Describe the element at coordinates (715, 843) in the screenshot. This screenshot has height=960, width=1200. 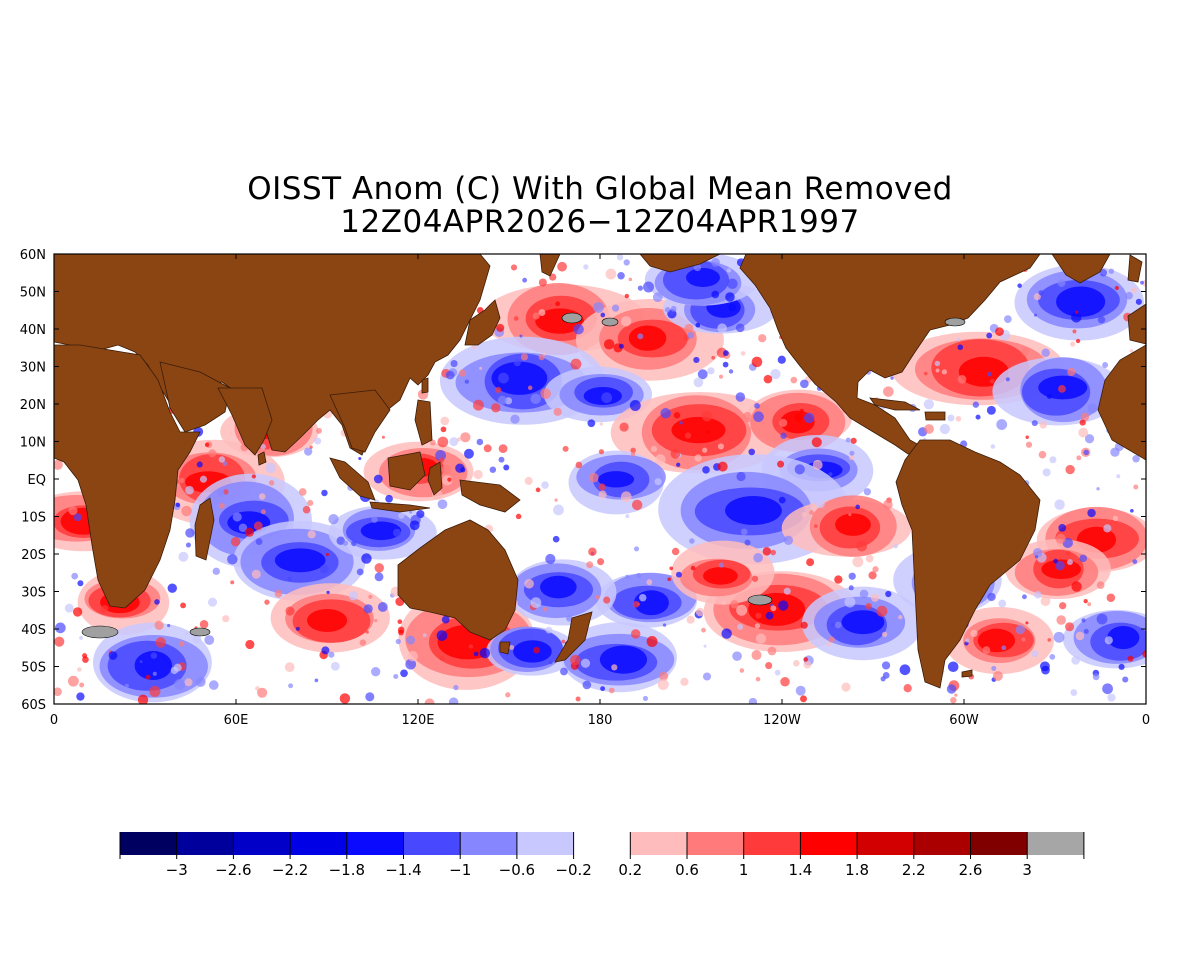
I see `colorbar-cell-warm` at that location.